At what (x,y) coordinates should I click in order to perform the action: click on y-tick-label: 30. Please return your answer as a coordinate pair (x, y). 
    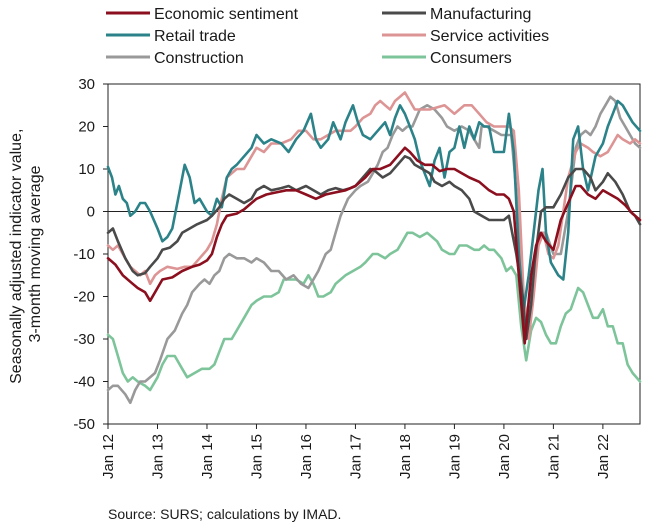
    Looking at the image, I should click on (86, 84).